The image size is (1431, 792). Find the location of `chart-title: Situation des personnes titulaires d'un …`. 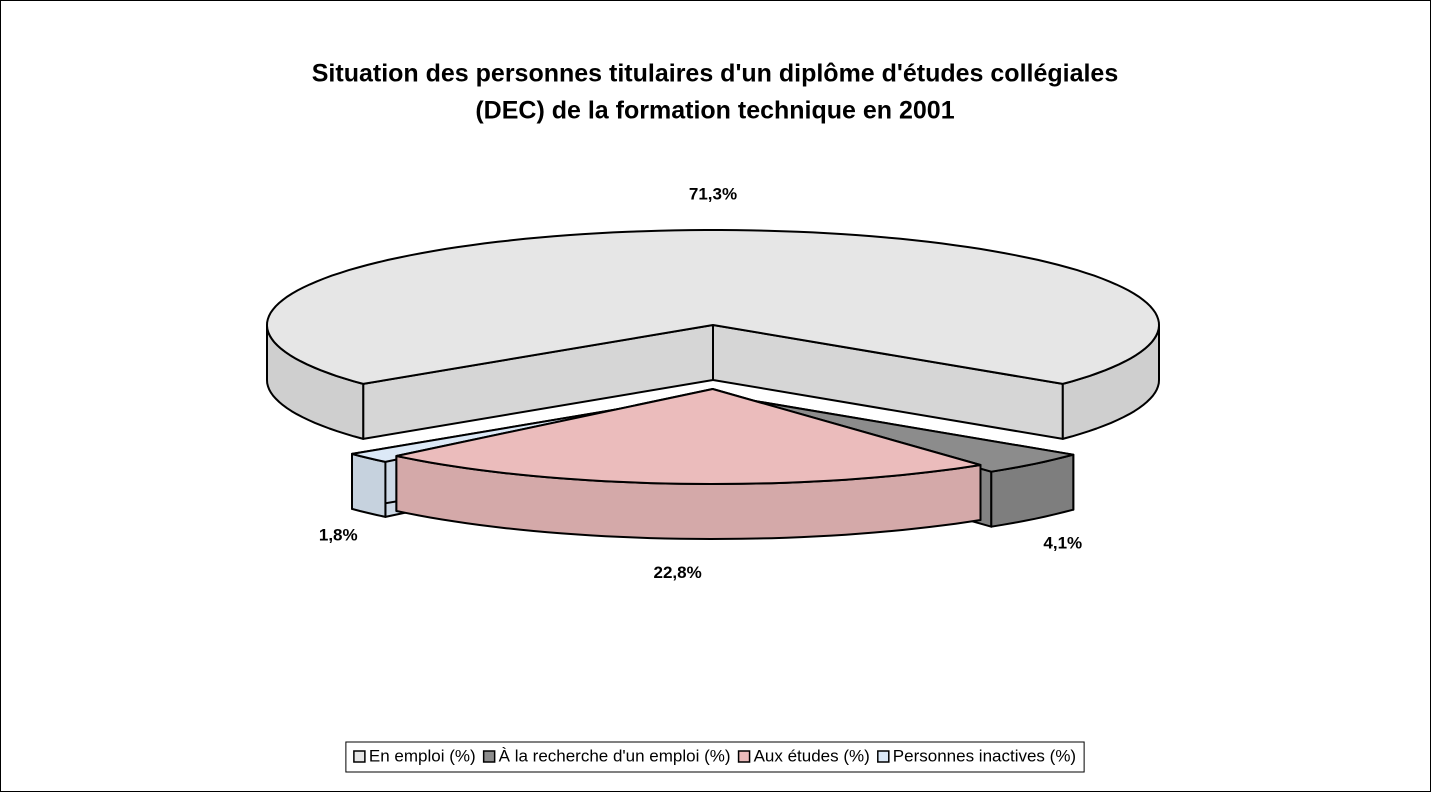

chart-title: Situation des personnes titulaires d'un … is located at coordinates (715, 74).